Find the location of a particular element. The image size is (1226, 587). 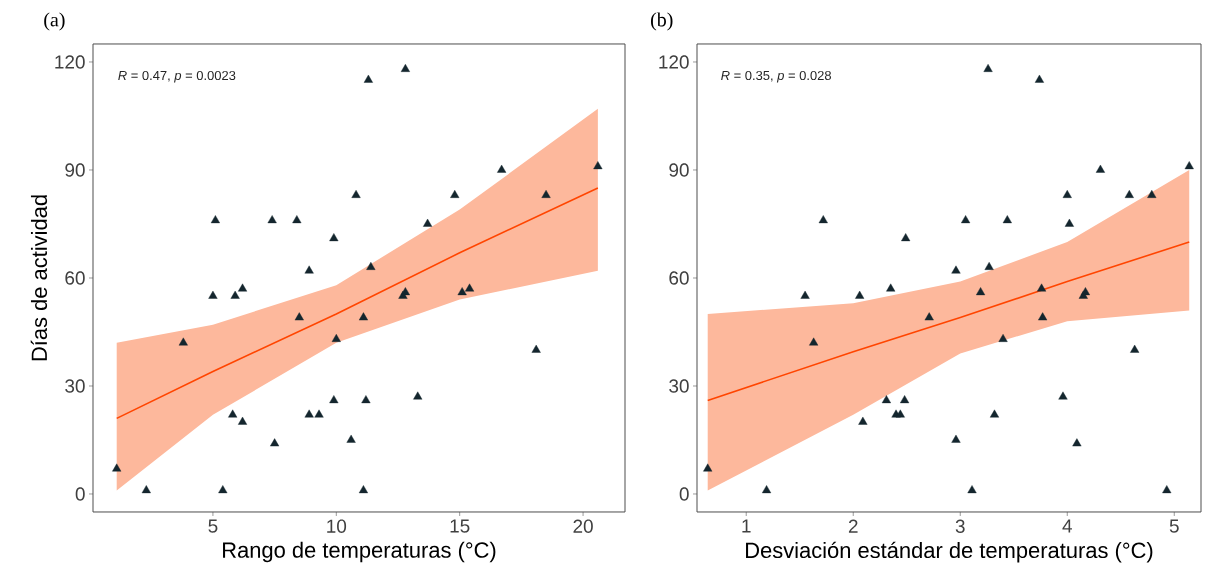

x-tick-label: 15 is located at coordinates (460, 526).